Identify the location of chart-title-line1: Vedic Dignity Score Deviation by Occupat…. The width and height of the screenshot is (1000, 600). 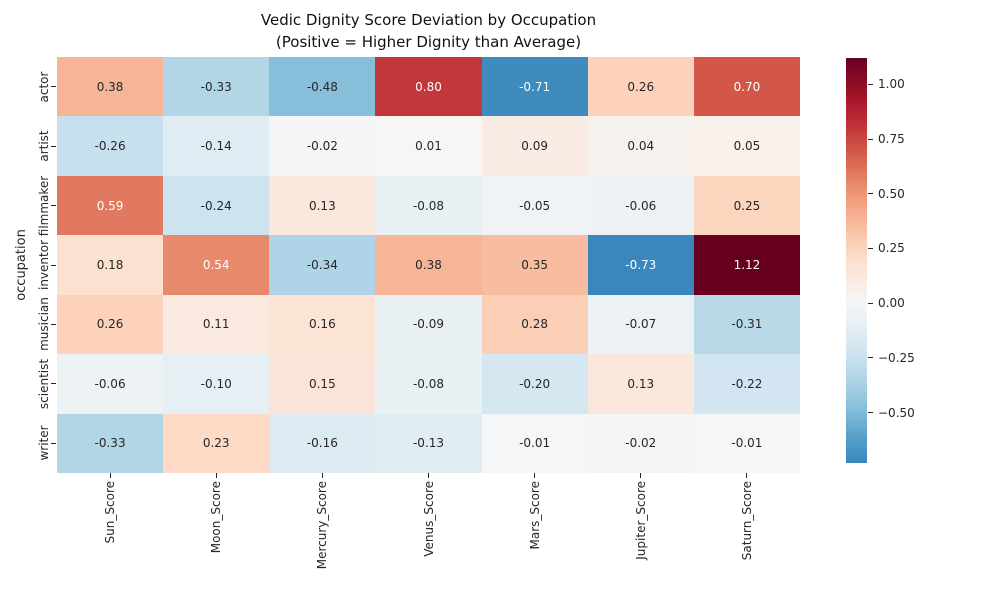
(428, 20).